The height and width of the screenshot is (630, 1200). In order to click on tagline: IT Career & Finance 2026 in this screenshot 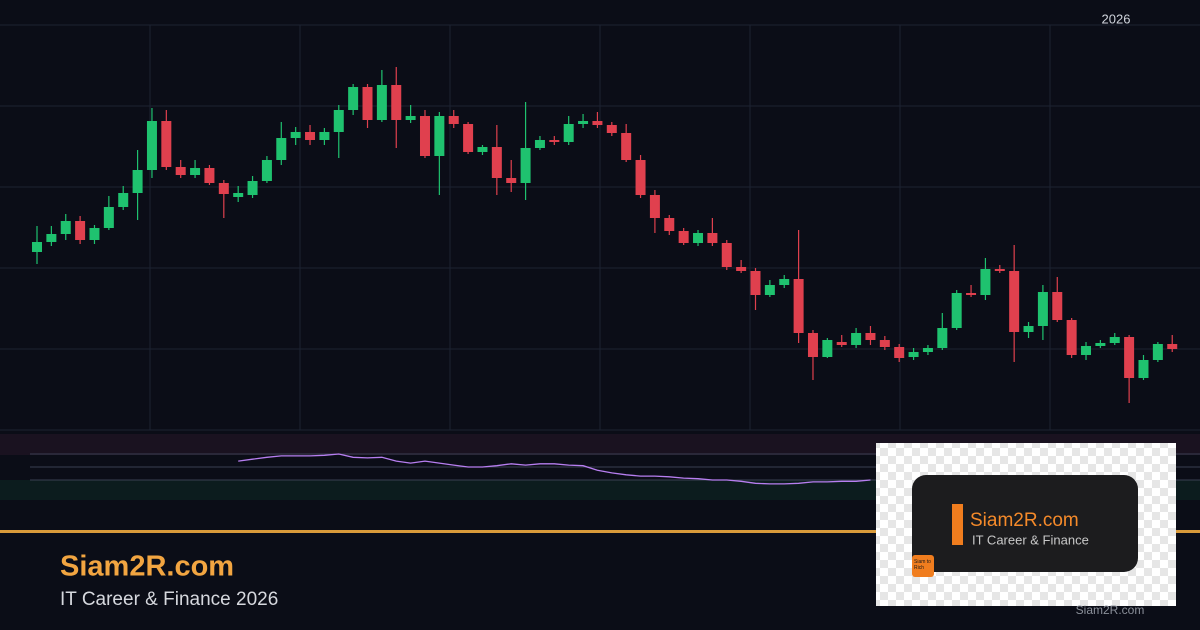, I will do `click(169, 599)`.